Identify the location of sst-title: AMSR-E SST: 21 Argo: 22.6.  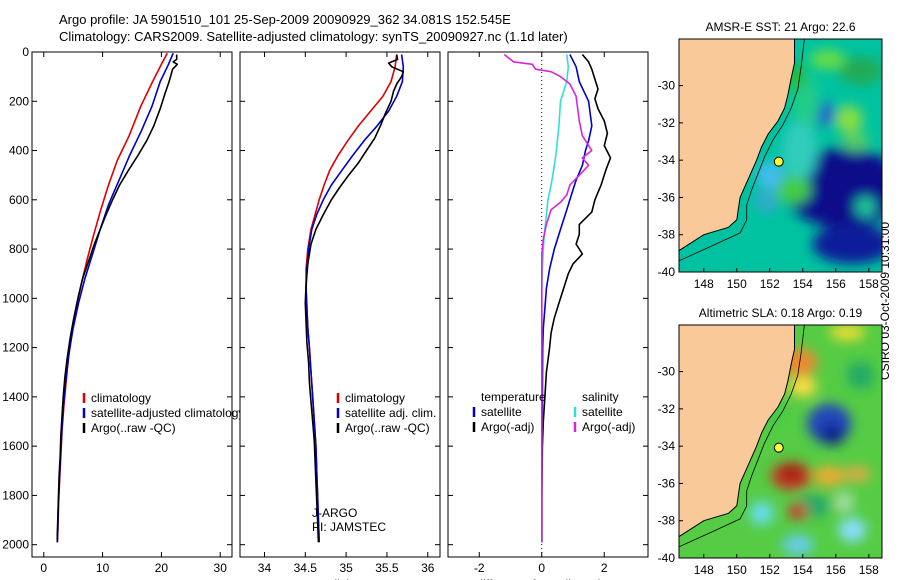
(780, 27).